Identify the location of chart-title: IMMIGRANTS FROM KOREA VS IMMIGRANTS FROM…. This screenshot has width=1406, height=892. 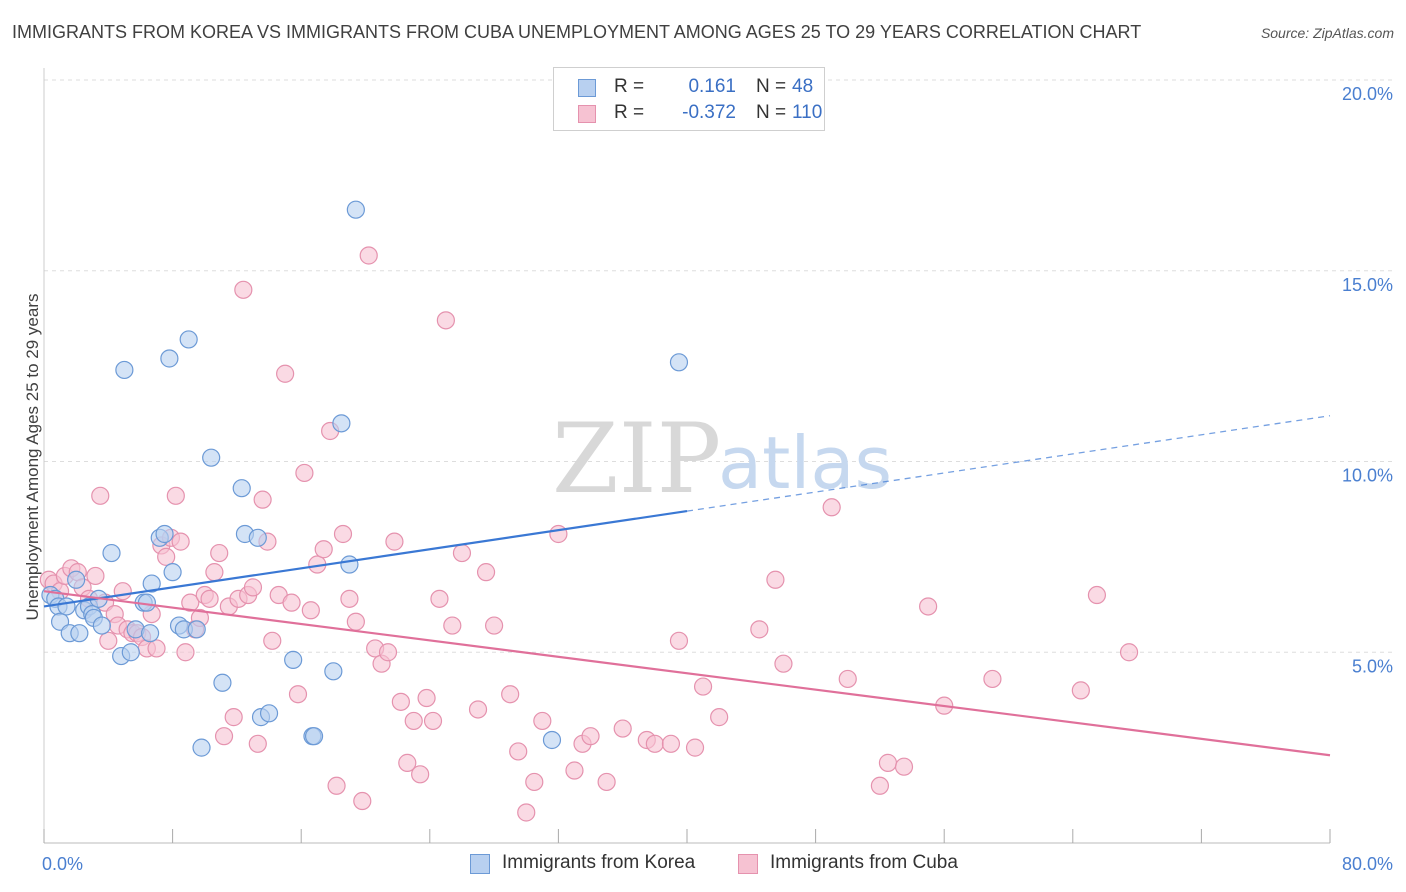
(577, 32).